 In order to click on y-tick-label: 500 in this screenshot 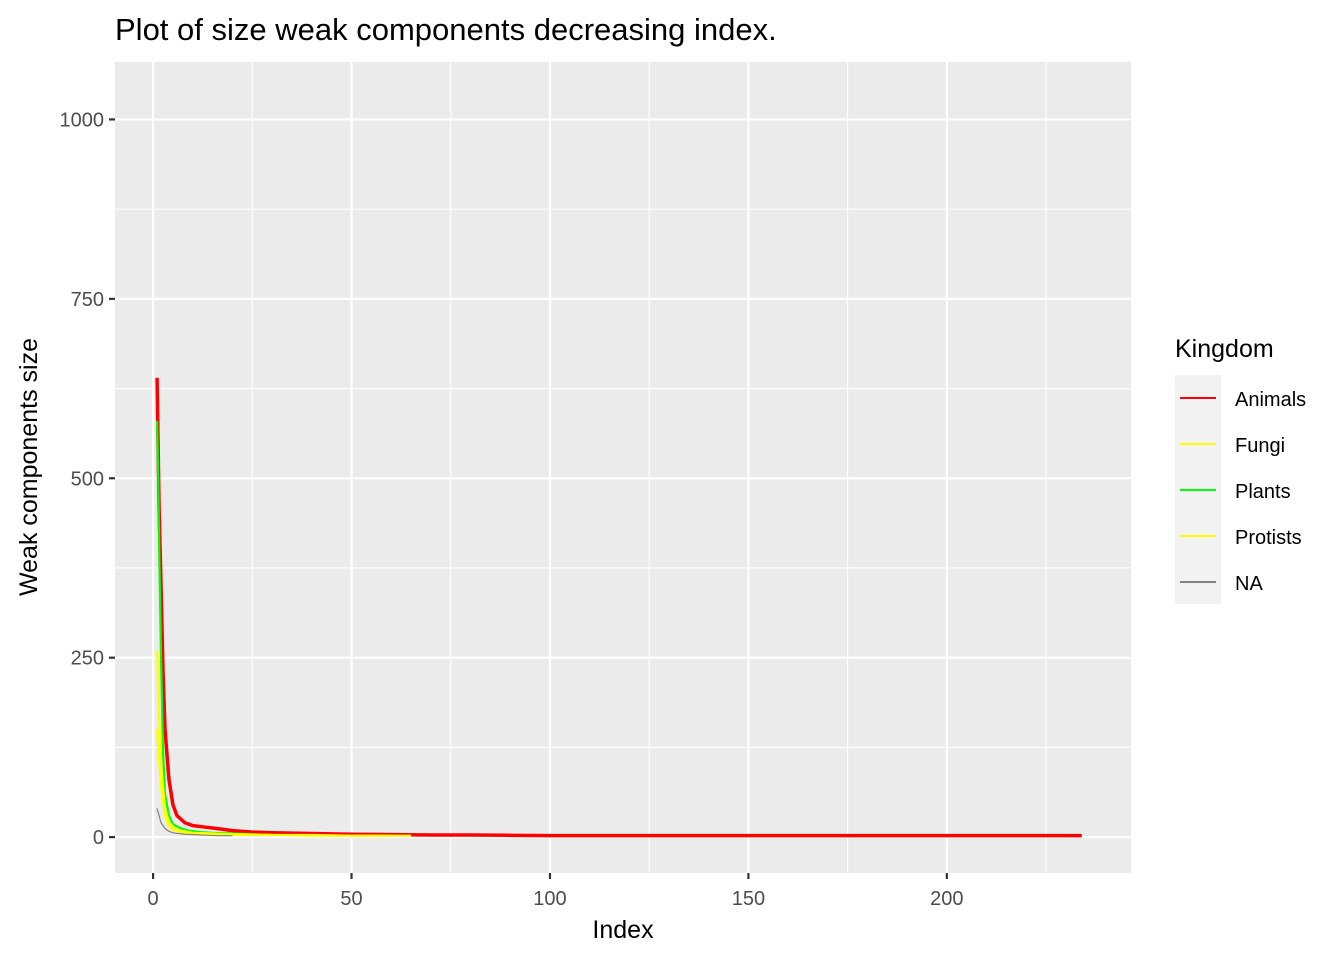, I will do `click(87, 479)`.